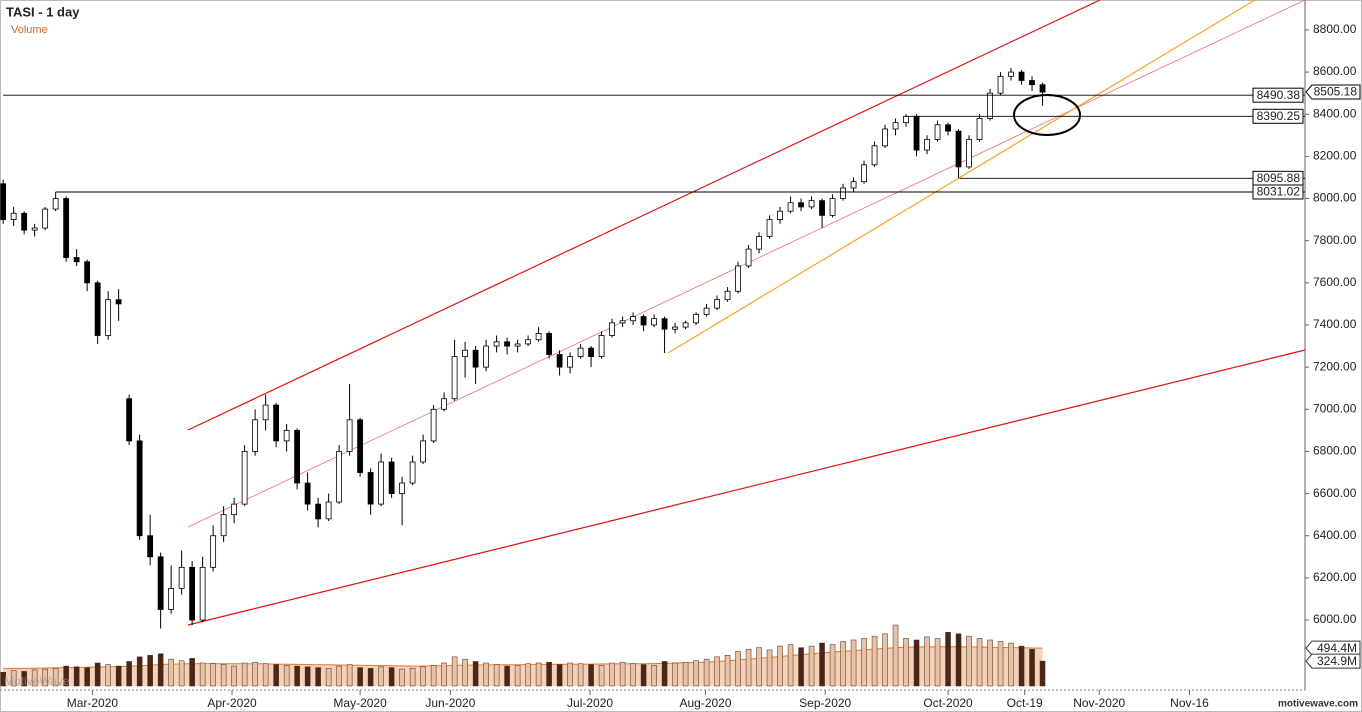 This screenshot has width=1362, height=712. Describe the element at coordinates (1335, 113) in the screenshot. I see `y-tick-label: 8400.00` at that location.